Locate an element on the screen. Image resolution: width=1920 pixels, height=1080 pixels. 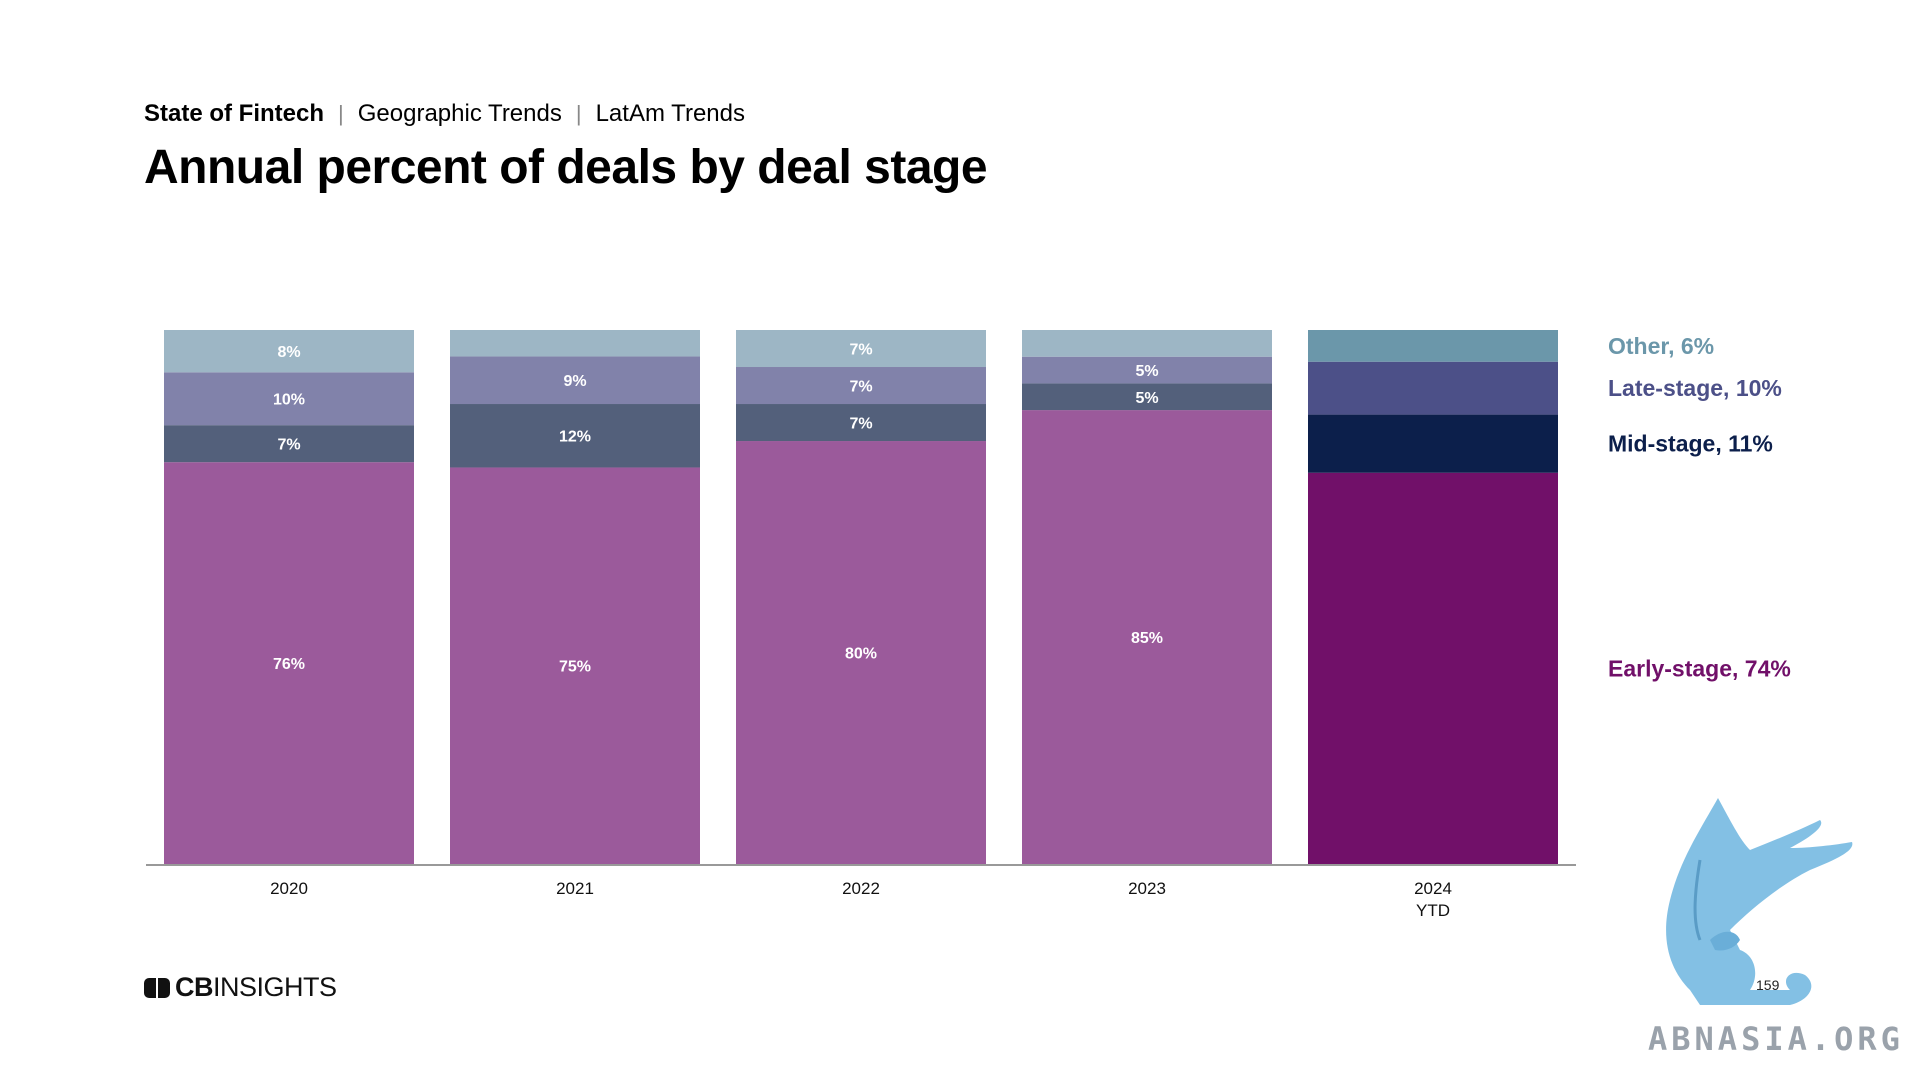
page-number: 159 is located at coordinates (1768, 985).